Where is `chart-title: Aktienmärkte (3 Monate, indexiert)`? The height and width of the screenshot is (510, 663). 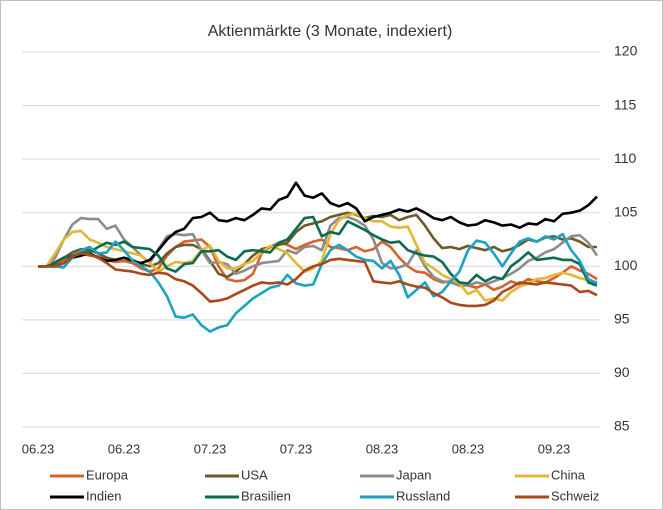
chart-title: Aktienmärkte (3 Monate, indexiert) is located at coordinates (330, 31).